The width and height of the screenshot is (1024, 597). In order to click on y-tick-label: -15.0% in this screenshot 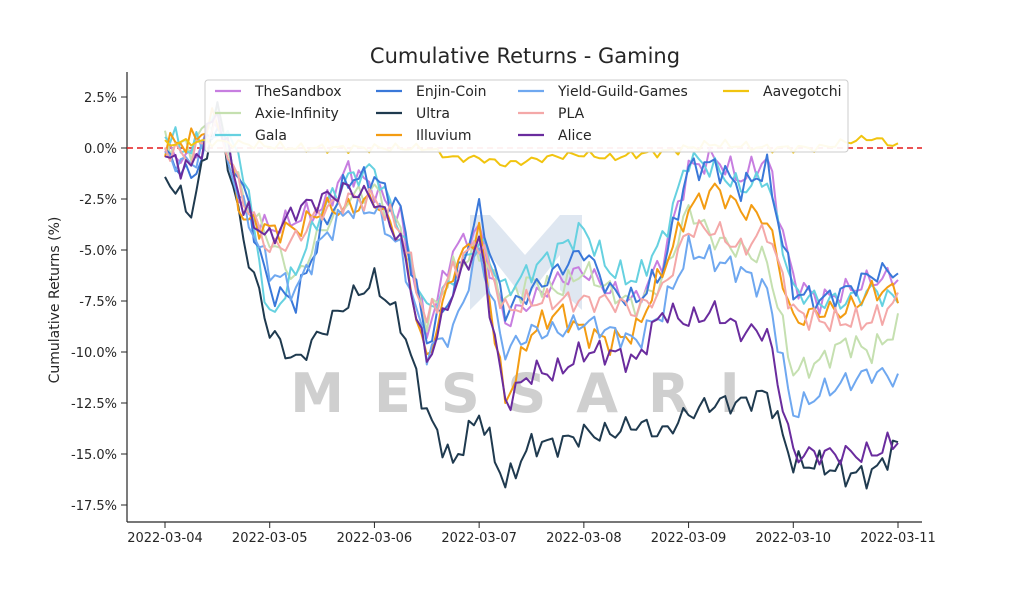, I will do `click(94, 455)`.